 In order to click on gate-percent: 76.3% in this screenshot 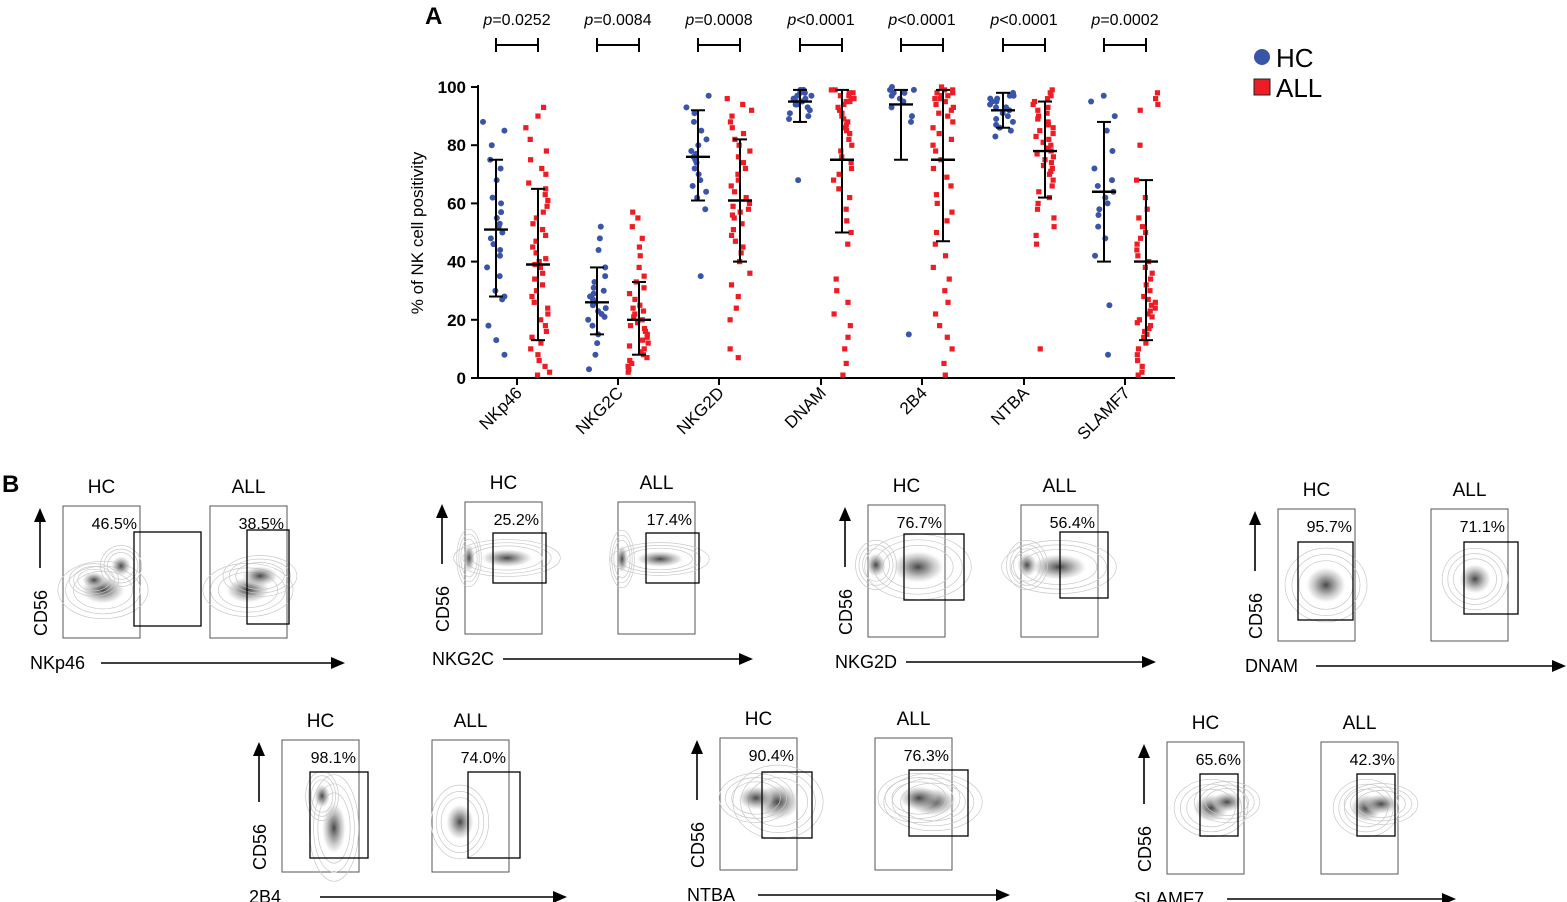, I will do `click(926, 756)`.